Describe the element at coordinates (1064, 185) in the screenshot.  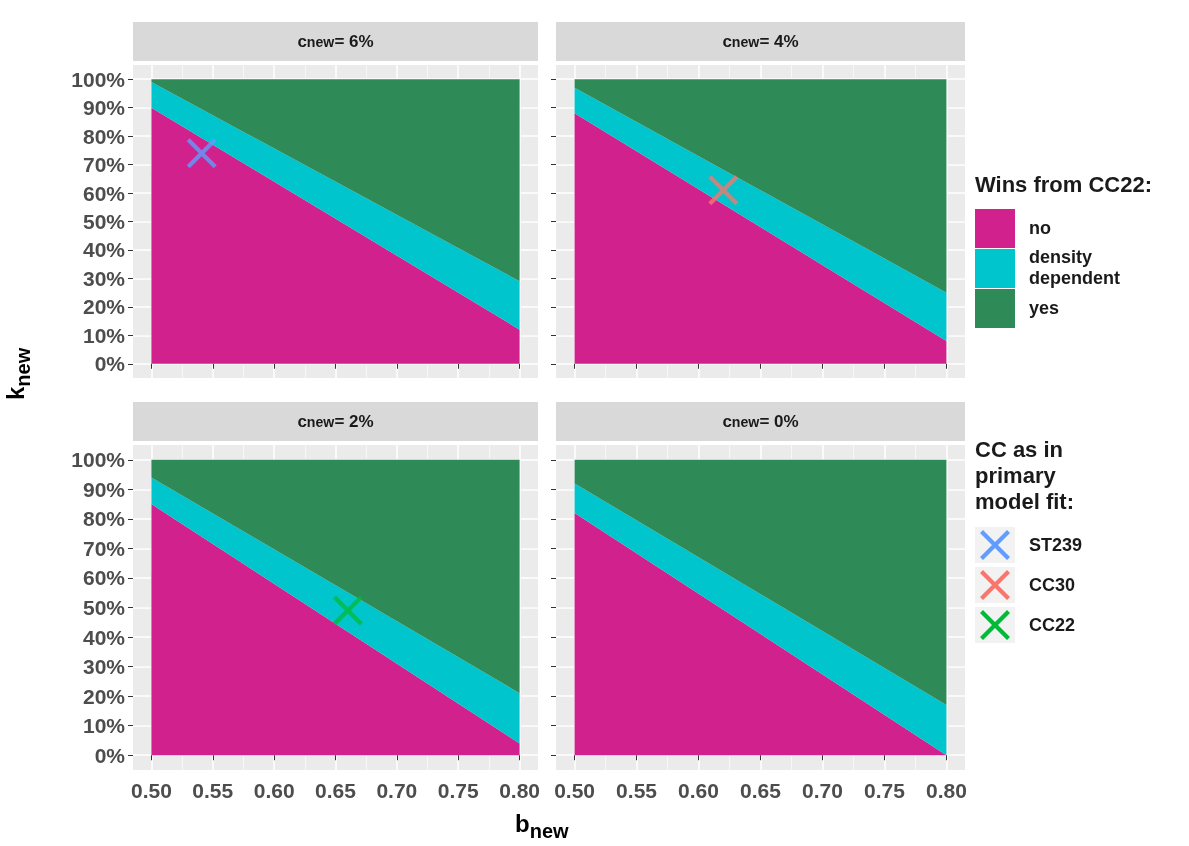
I see `legend-title: Wins from CC22:` at that location.